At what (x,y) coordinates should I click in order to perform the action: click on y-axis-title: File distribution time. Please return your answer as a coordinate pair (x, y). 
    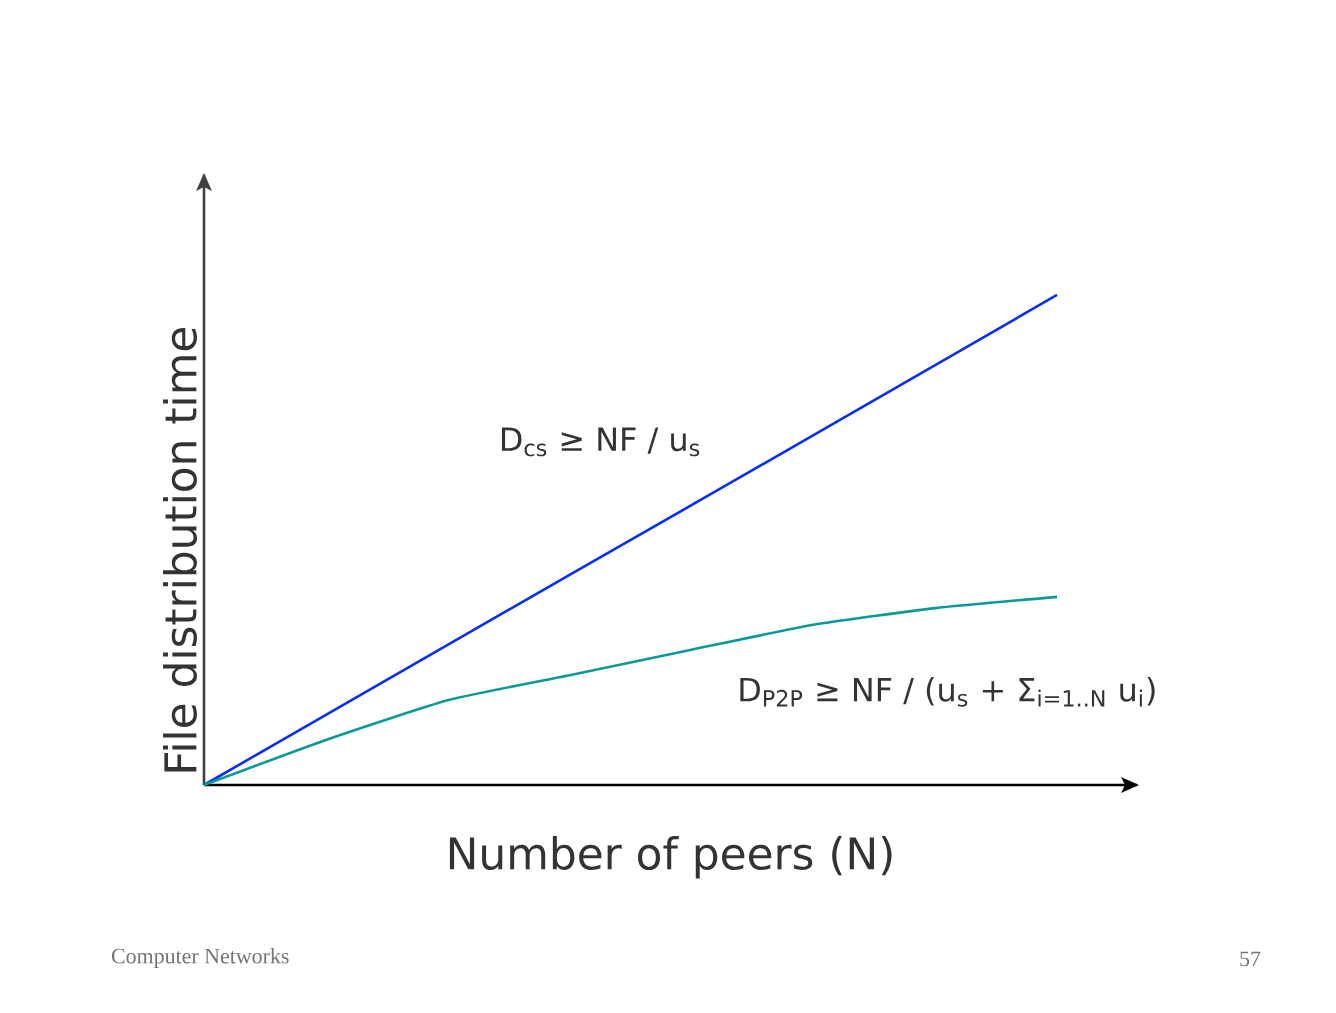
    Looking at the image, I should click on (180, 549).